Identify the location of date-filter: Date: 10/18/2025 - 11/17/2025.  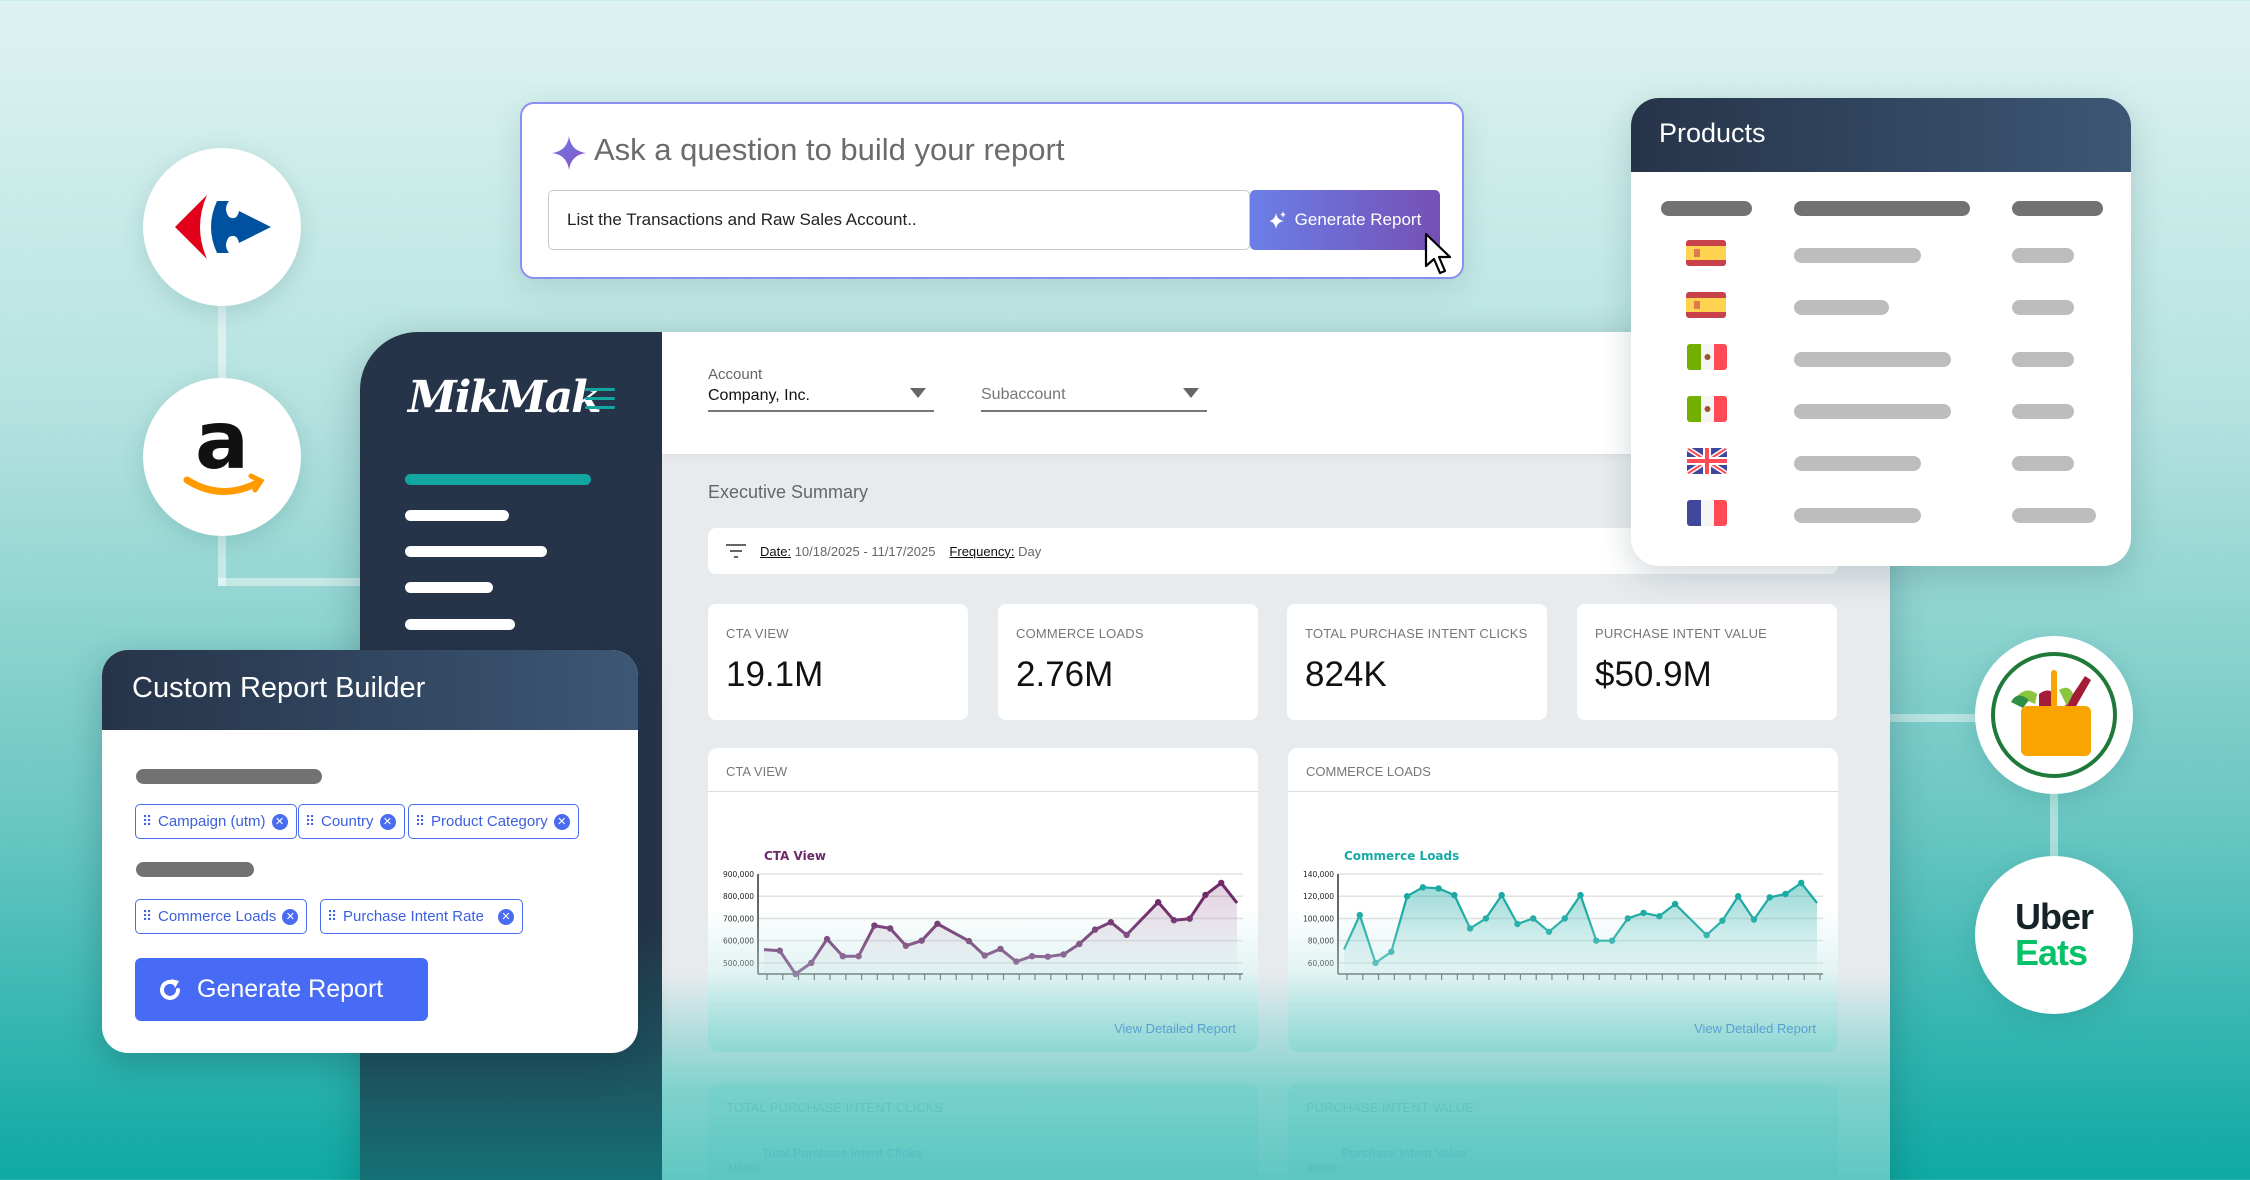
(847, 551).